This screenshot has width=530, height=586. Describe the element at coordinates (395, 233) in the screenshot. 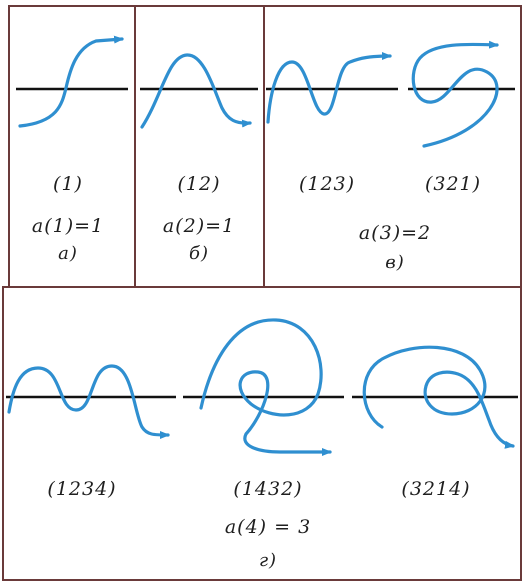

I see `count-label-3: a(3)=2` at that location.